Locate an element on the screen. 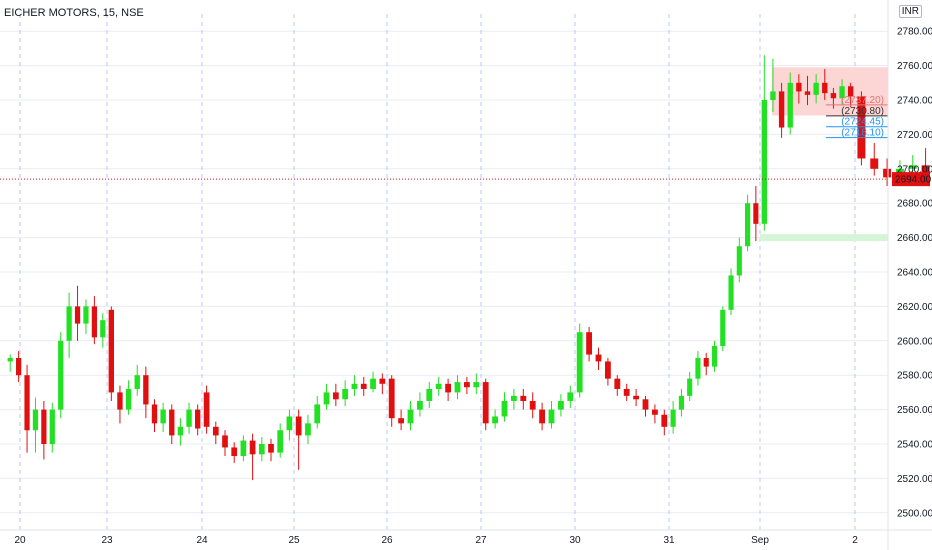  x-tick-label: 24 is located at coordinates (202, 540).